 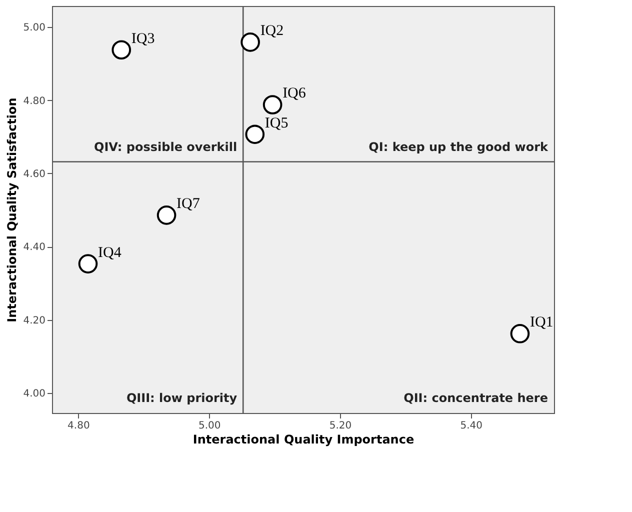 What do you see at coordinates (110, 252) in the screenshot?
I see `annotation: IQ4` at bounding box center [110, 252].